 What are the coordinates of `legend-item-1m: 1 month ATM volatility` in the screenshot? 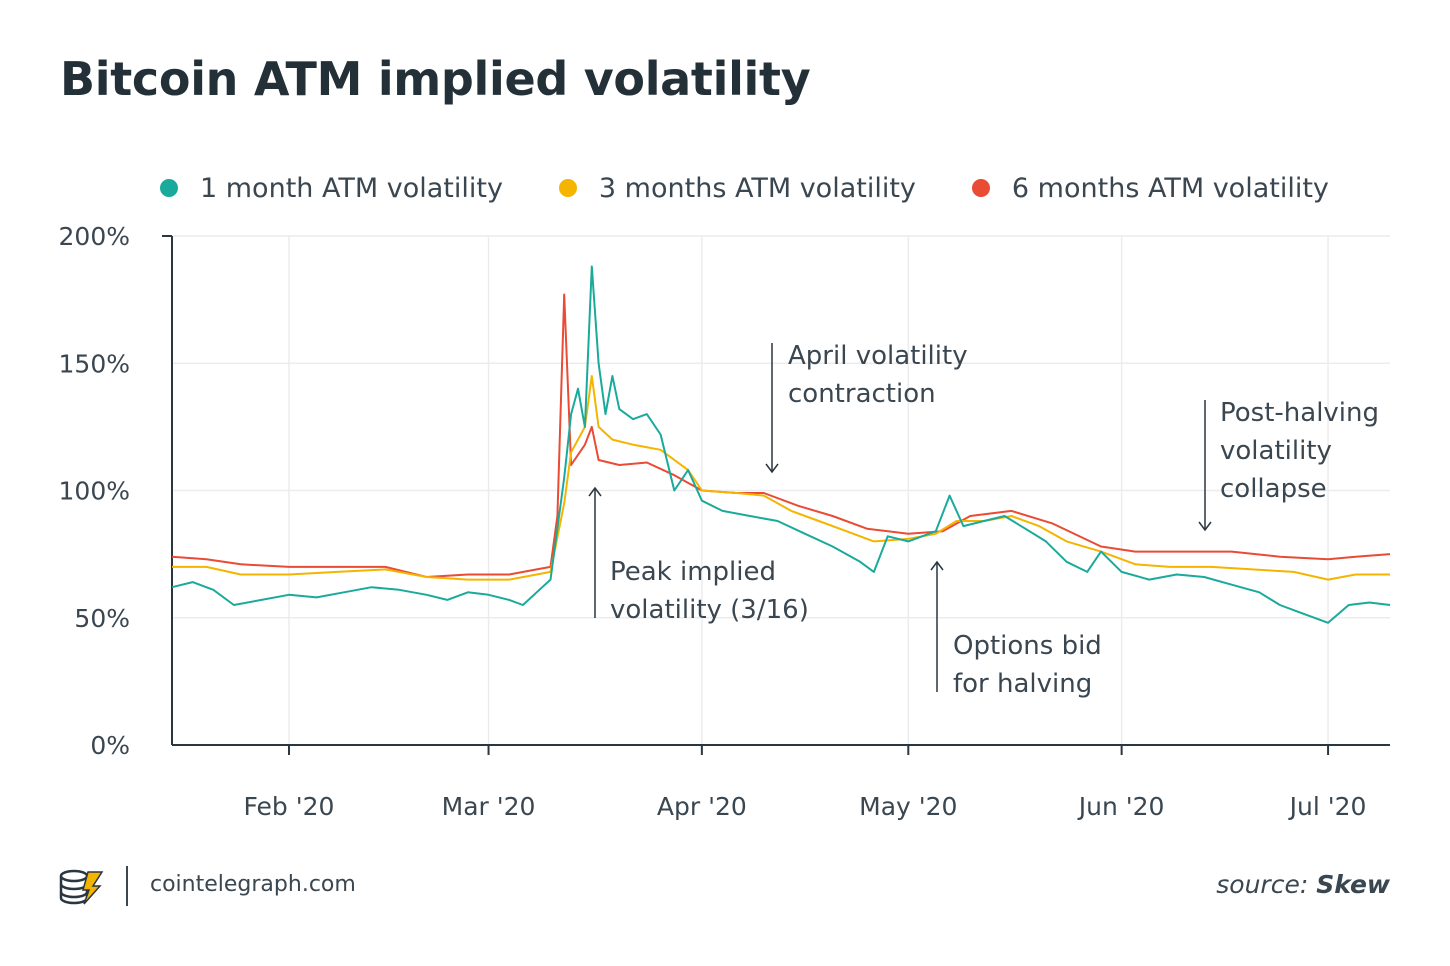 It's located at (331, 188).